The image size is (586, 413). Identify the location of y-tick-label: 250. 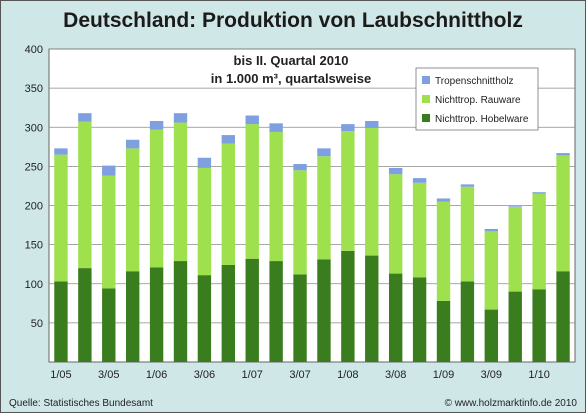
(34, 167).